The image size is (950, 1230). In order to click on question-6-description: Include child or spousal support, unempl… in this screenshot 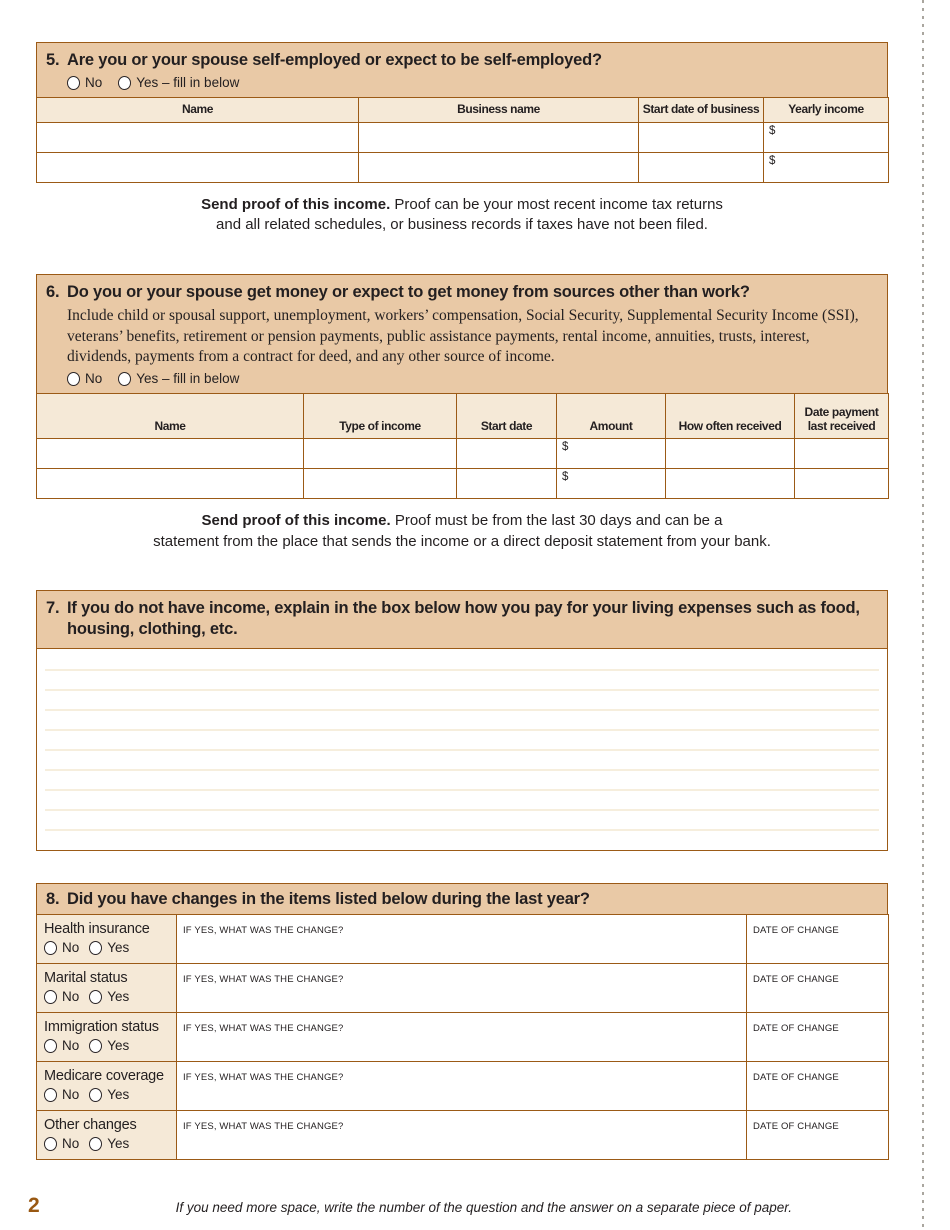, I will do `click(463, 336)`.